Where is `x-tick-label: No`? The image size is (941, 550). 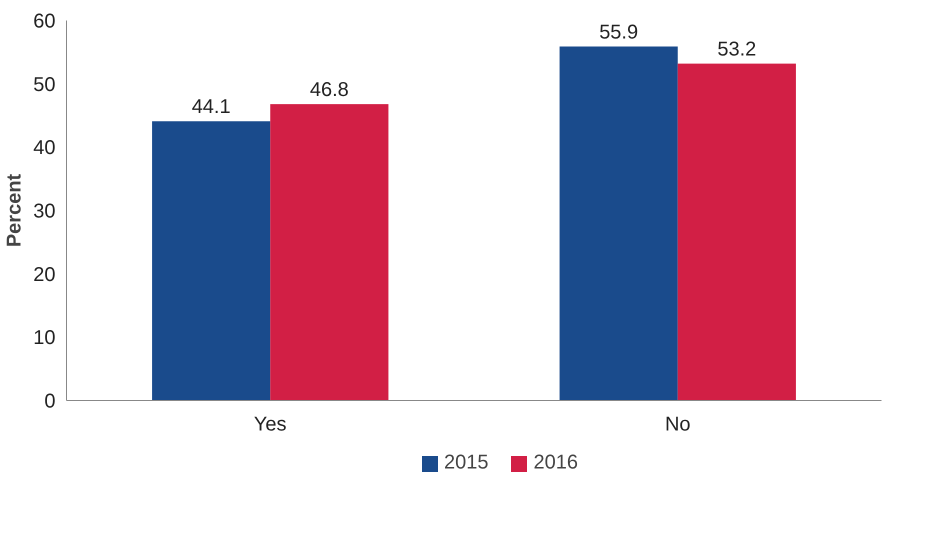
x-tick-label: No is located at coordinates (677, 425).